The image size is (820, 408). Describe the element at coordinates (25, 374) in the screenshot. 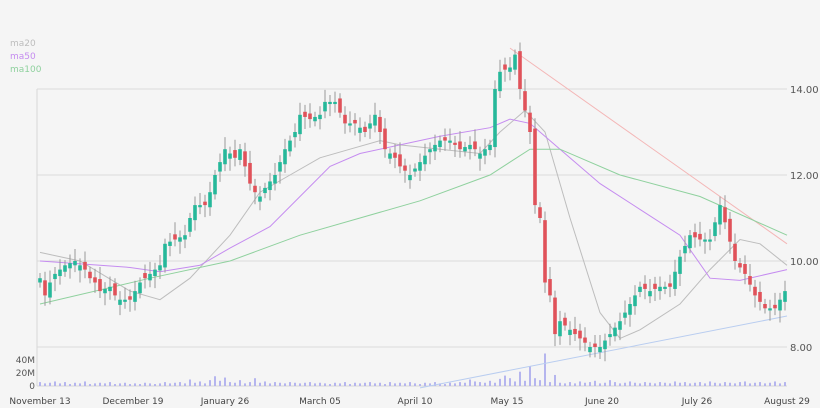

I see `volume-tick-label: 20M` at that location.